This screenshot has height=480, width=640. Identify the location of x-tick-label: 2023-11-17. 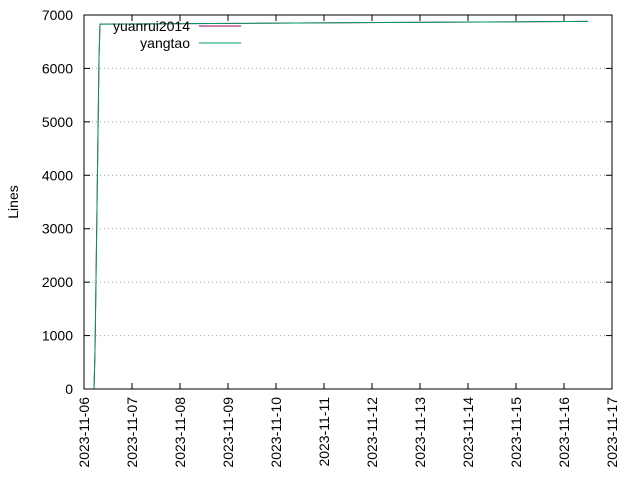
(612, 432).